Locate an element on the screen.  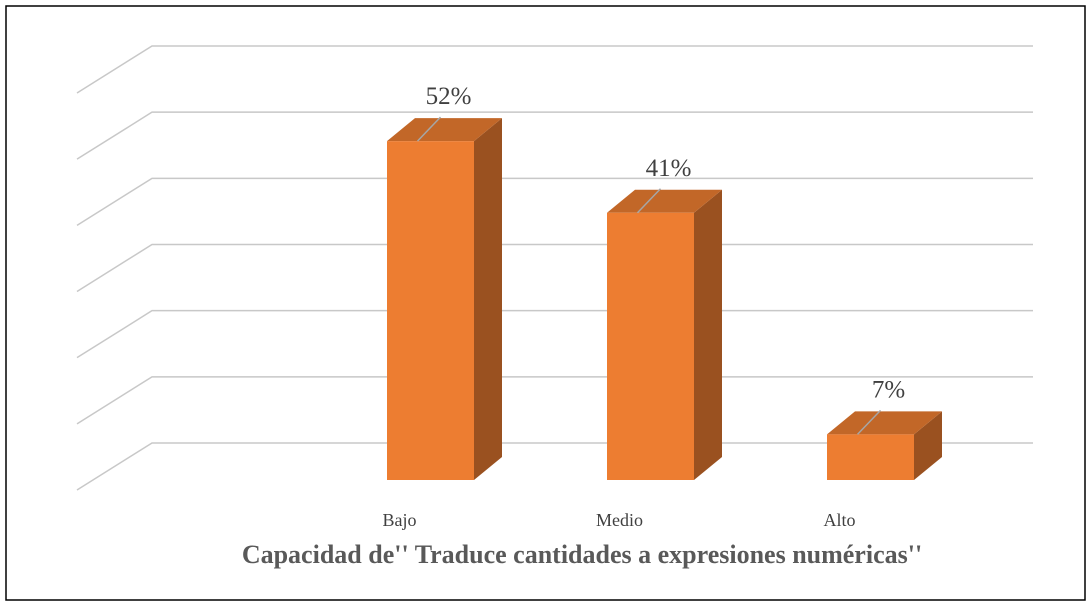
x-tick-label: Alto is located at coordinates (839, 520).